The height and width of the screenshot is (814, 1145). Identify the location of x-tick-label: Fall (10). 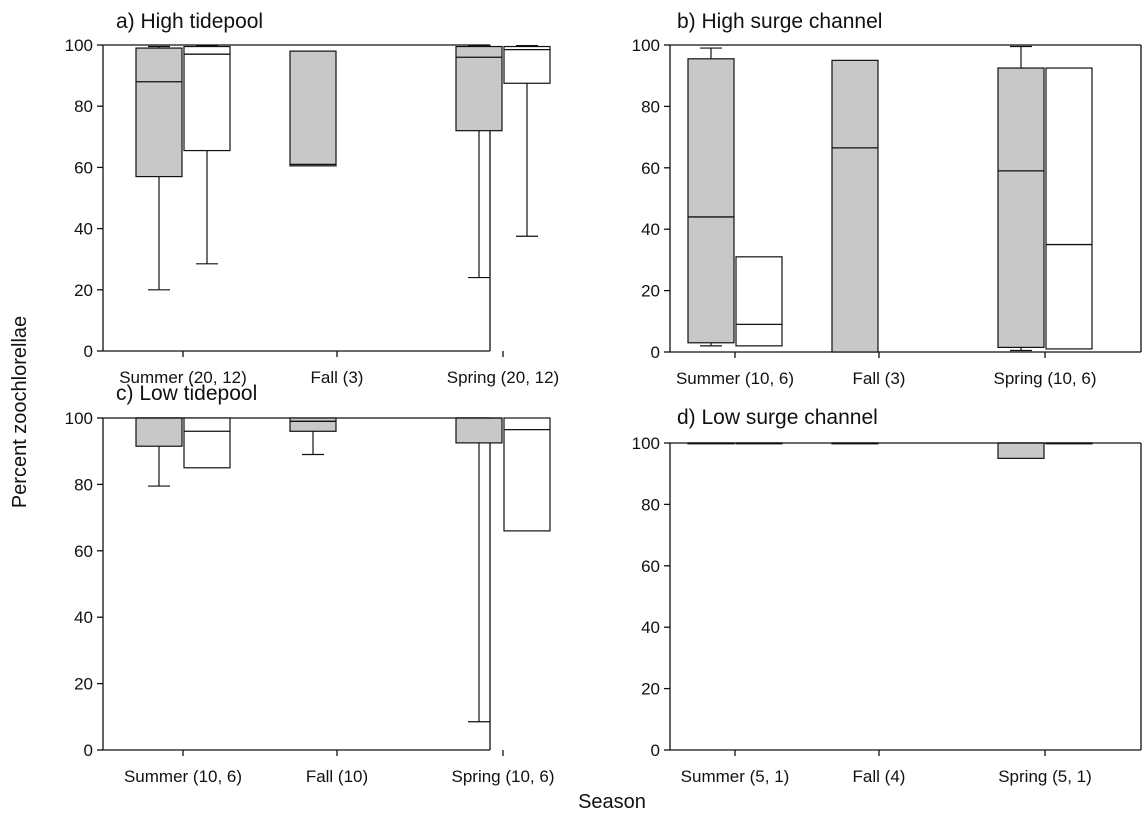
(337, 776).